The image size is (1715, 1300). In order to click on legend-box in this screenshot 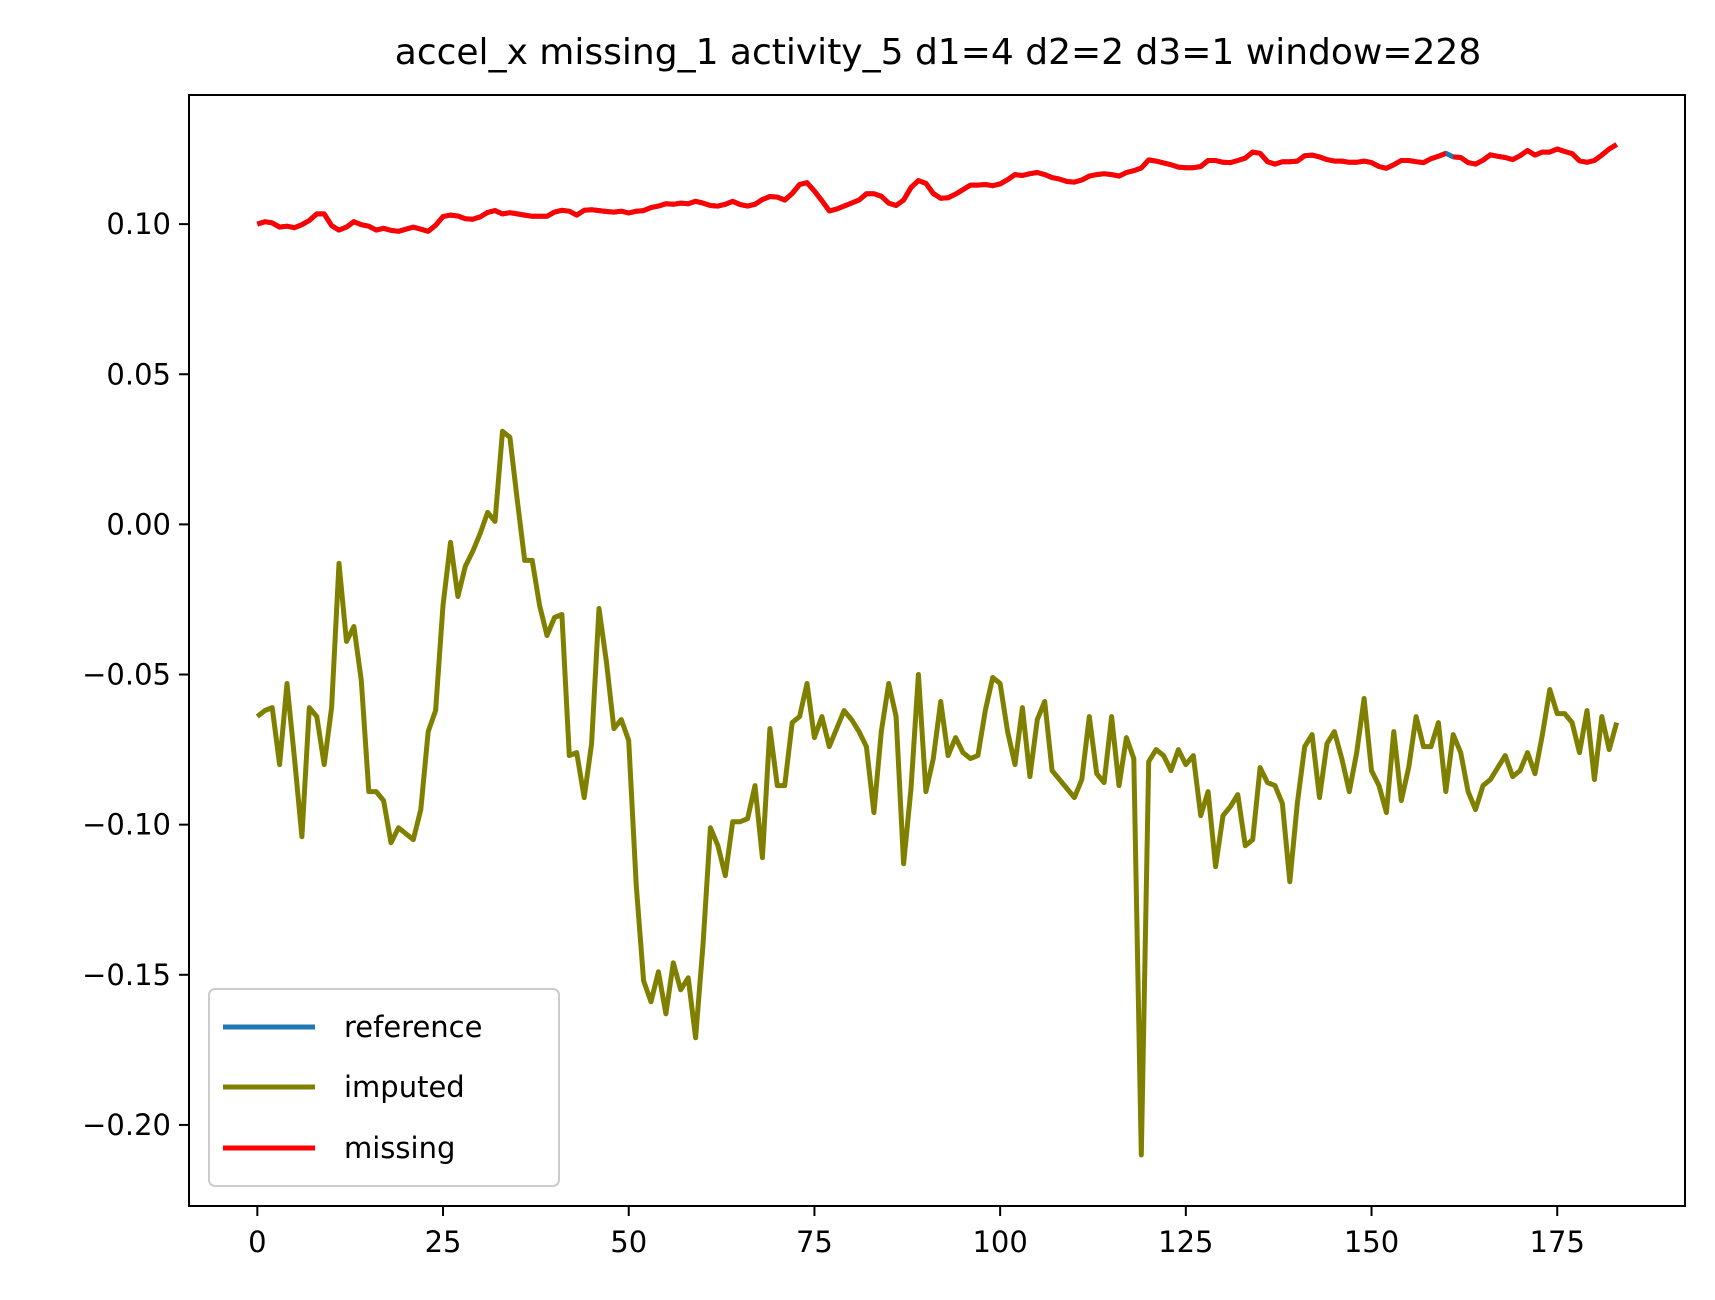, I will do `click(384, 1087)`.